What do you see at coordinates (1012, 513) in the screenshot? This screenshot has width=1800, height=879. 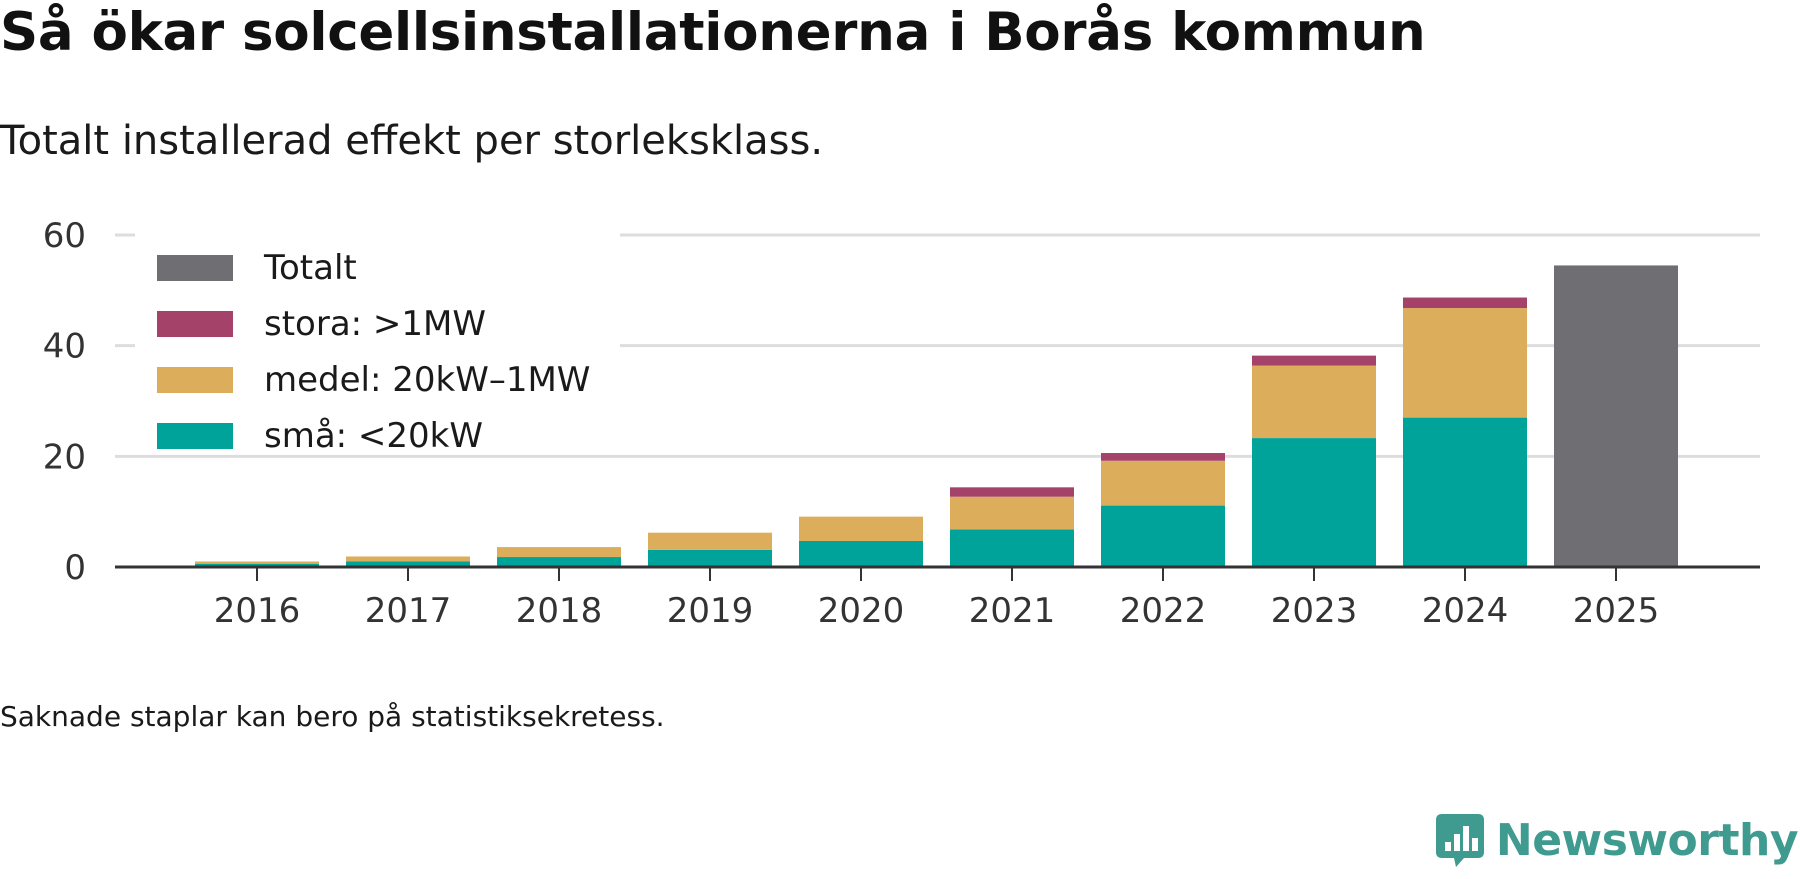 I see `bar-medel-2021` at bounding box center [1012, 513].